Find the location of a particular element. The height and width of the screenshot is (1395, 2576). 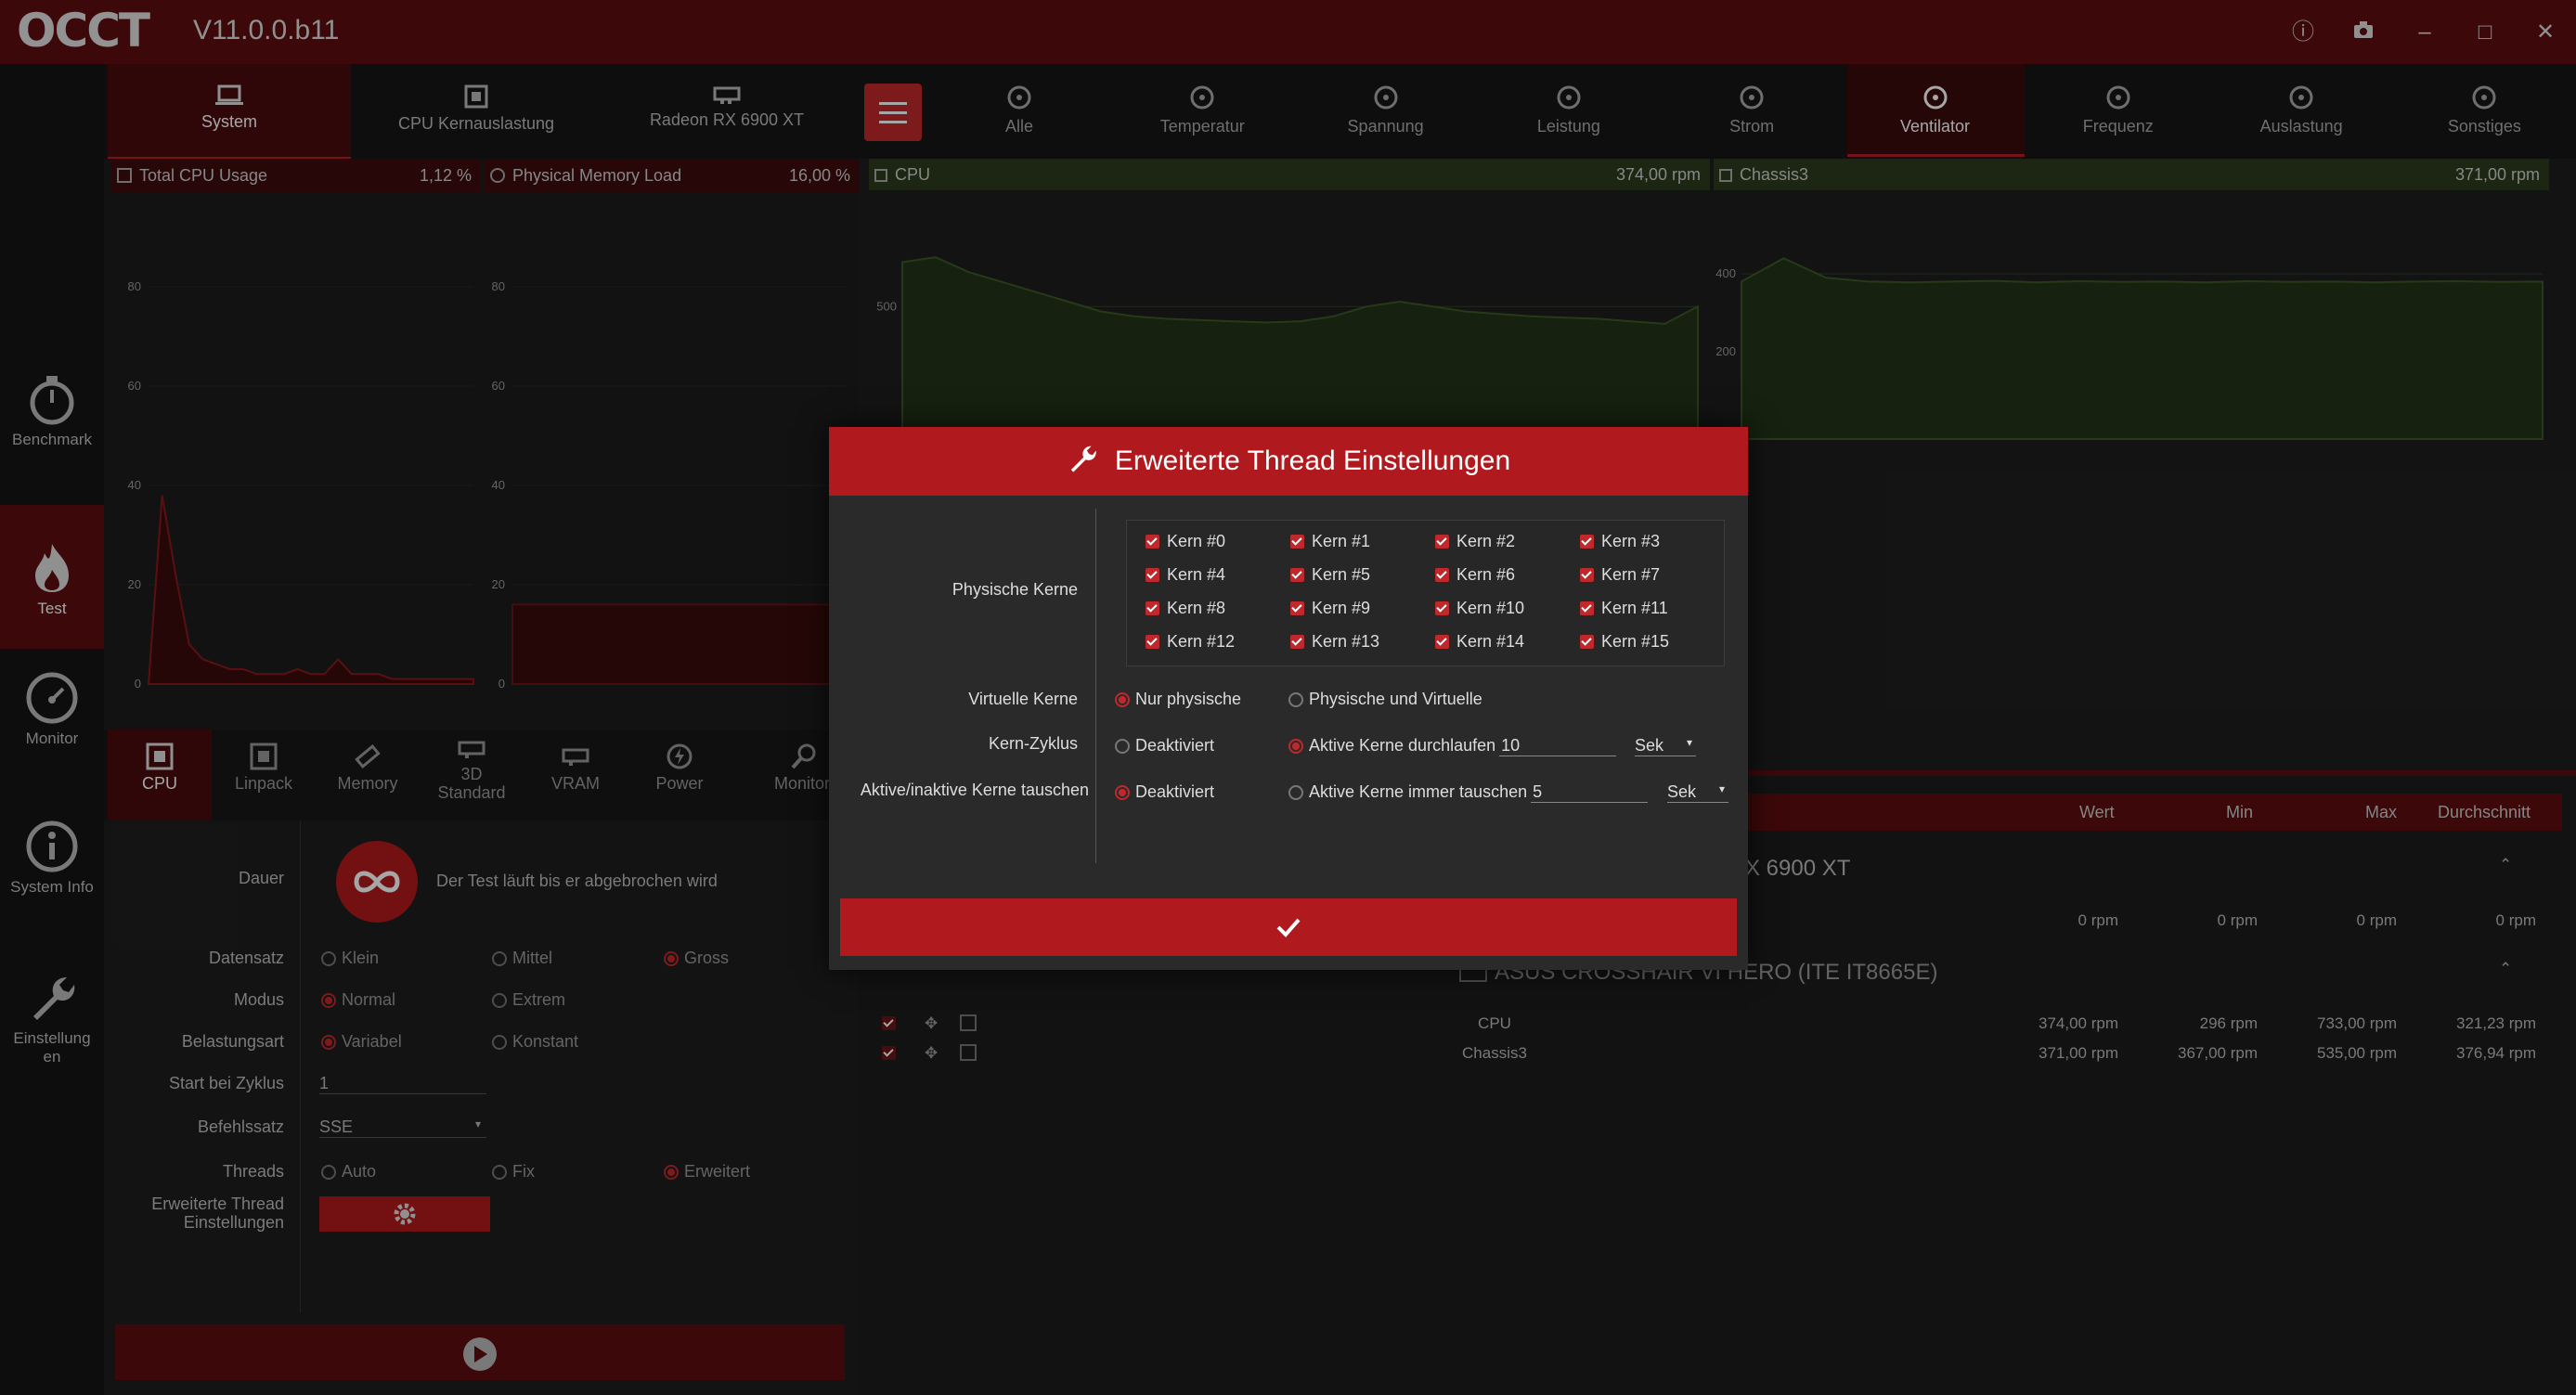

tab-power: Power is located at coordinates (679, 775).